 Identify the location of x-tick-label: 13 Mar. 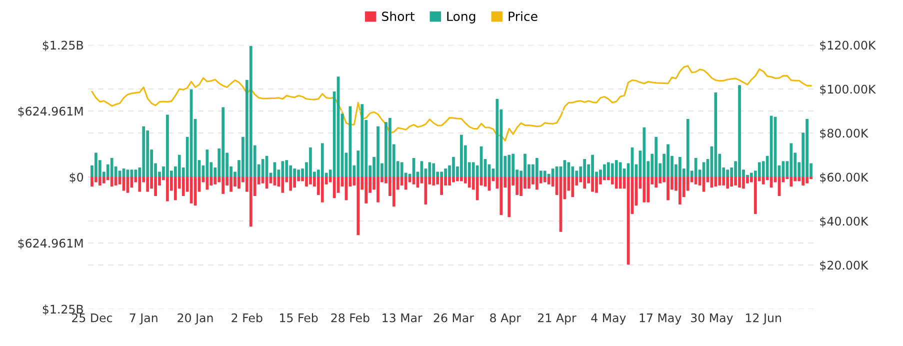
(402, 317).